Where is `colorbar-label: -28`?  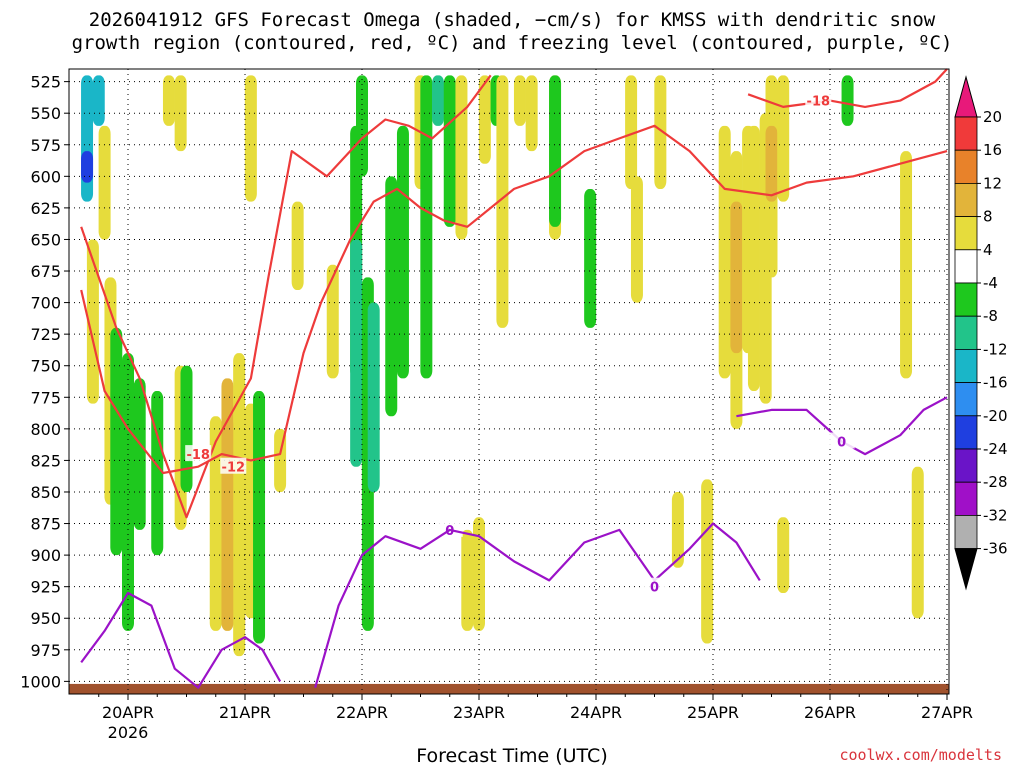 colorbar-label: -28 is located at coordinates (995, 482).